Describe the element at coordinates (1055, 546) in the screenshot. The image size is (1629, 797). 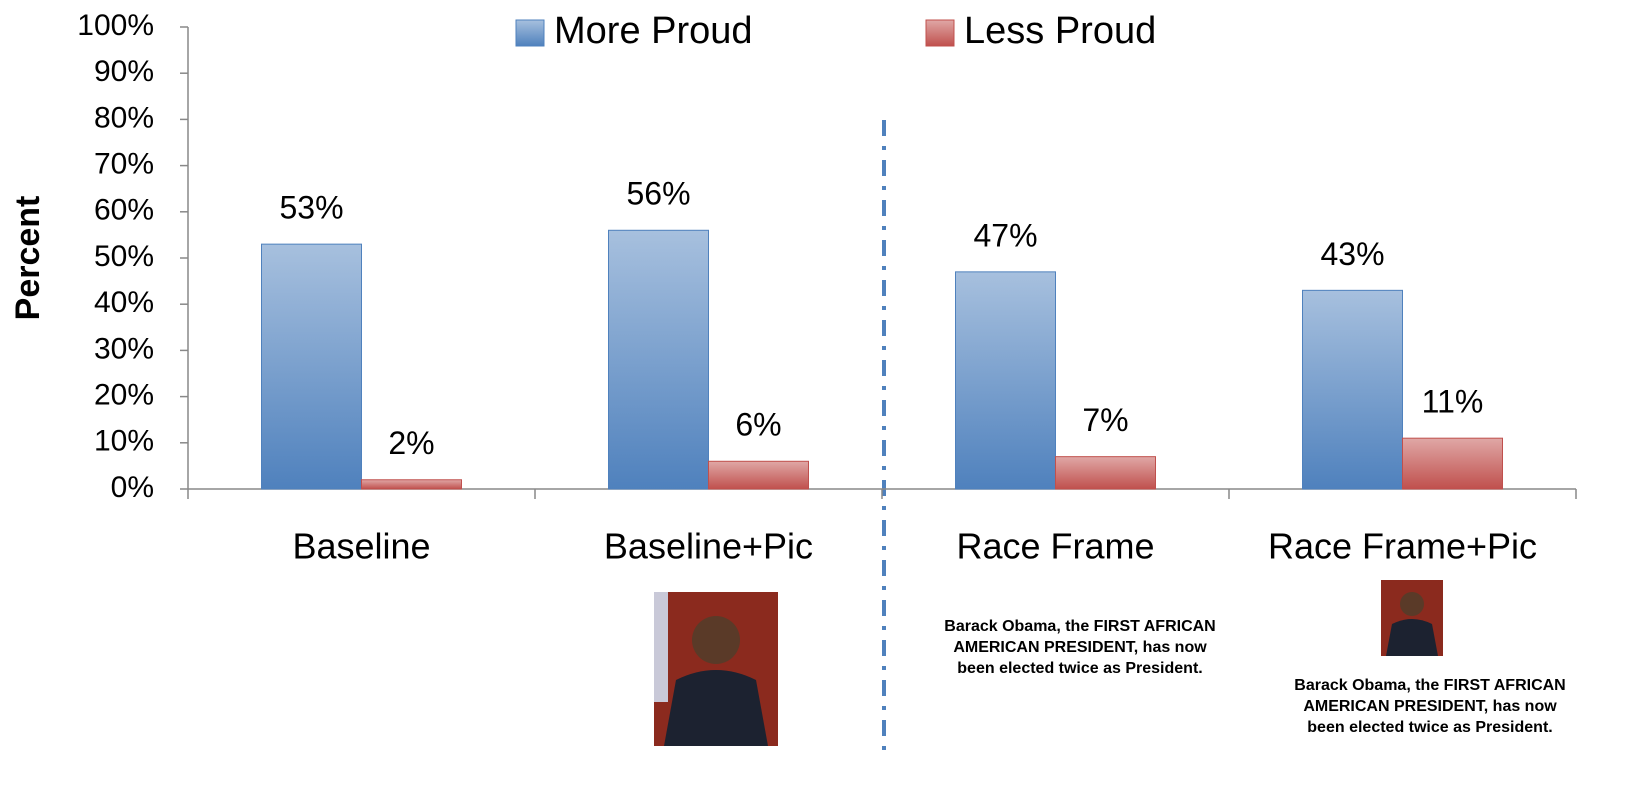
I see `x-tick-label: Race Frame` at that location.